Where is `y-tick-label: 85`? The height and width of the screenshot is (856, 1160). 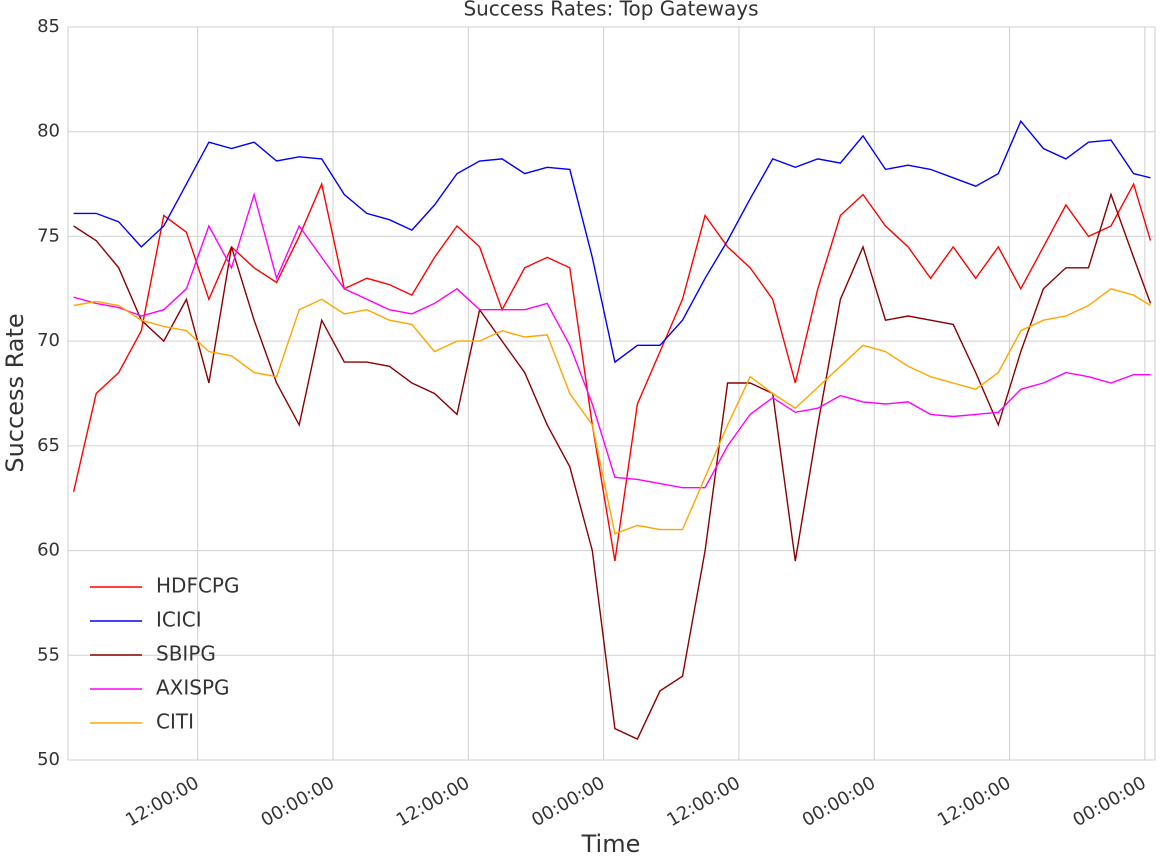
y-tick-label: 85 is located at coordinates (48, 26).